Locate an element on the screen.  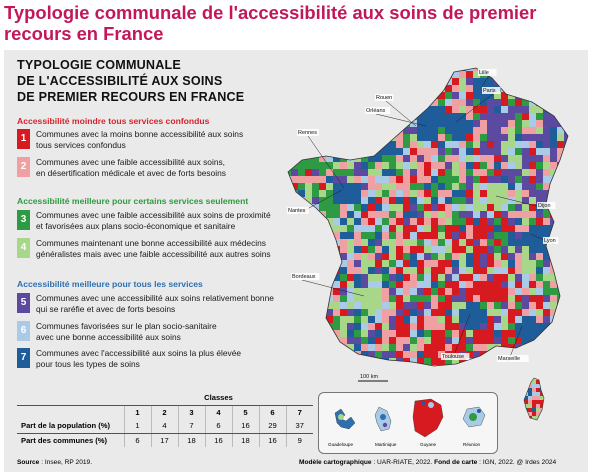
city-label: Lille is located at coordinates (484, 73).